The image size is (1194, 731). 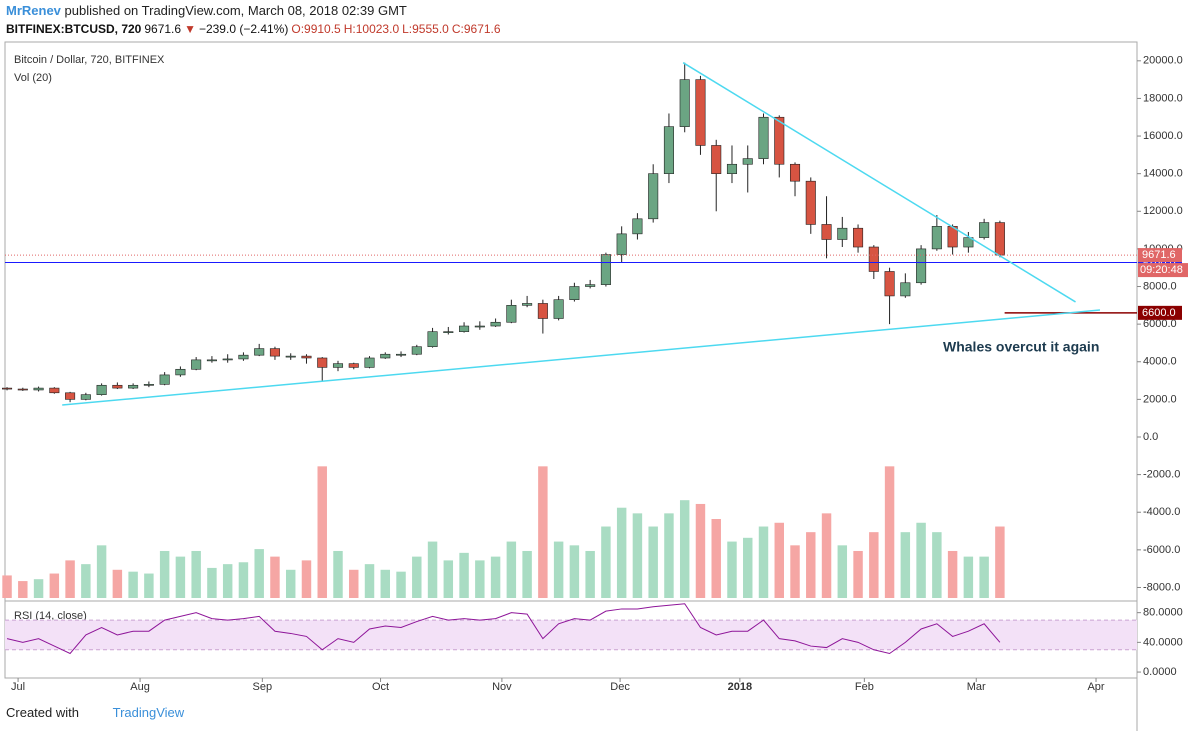 What do you see at coordinates (1161, 270) in the screenshot?
I see `countdown: 09:20:48` at bounding box center [1161, 270].